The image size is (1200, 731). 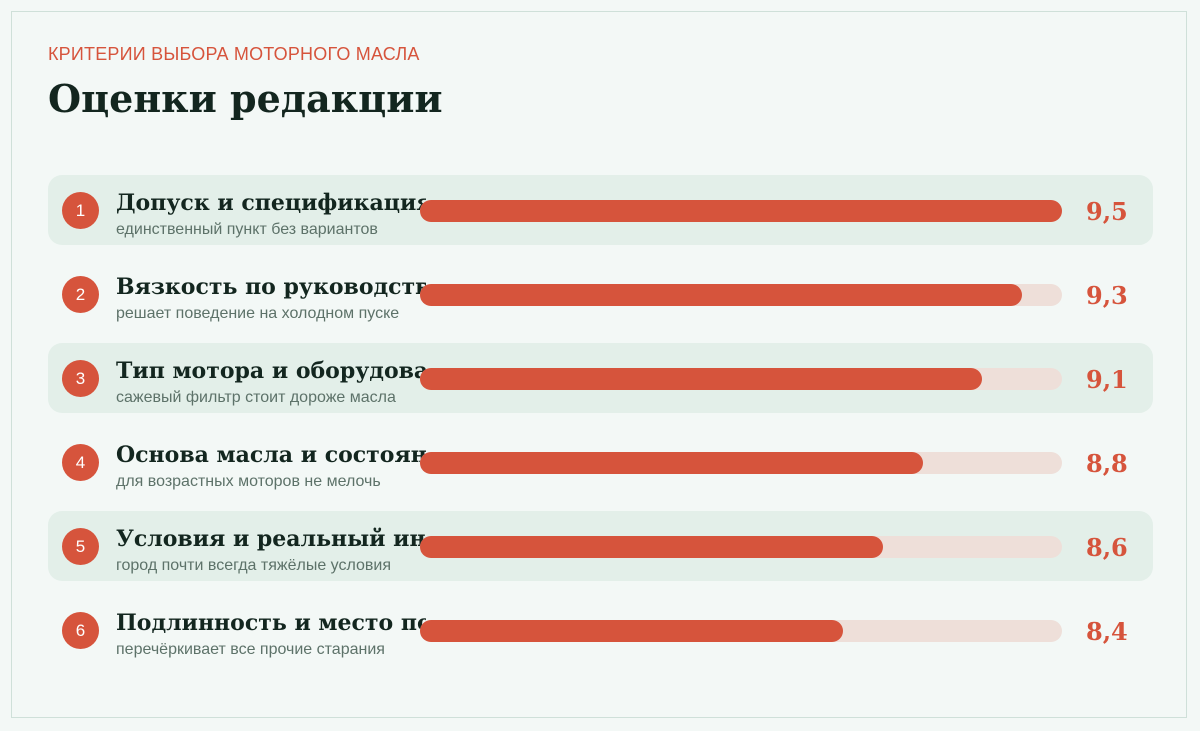 I want to click on rank-badge: 5, so click(x=80, y=546).